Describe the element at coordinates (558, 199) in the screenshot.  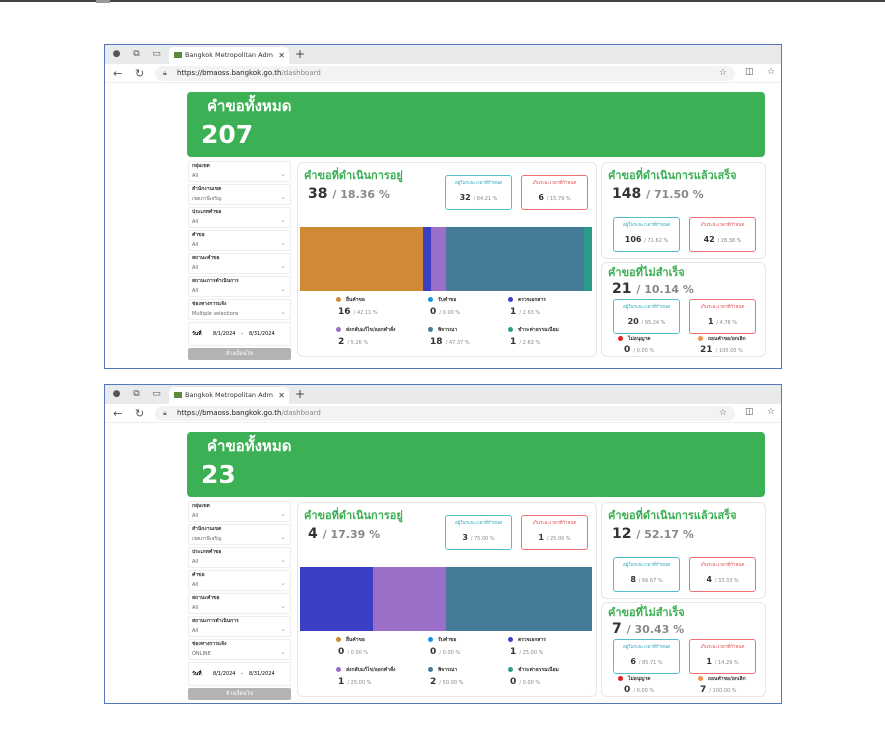
I see `box-percent: / 15.79 %` at that location.